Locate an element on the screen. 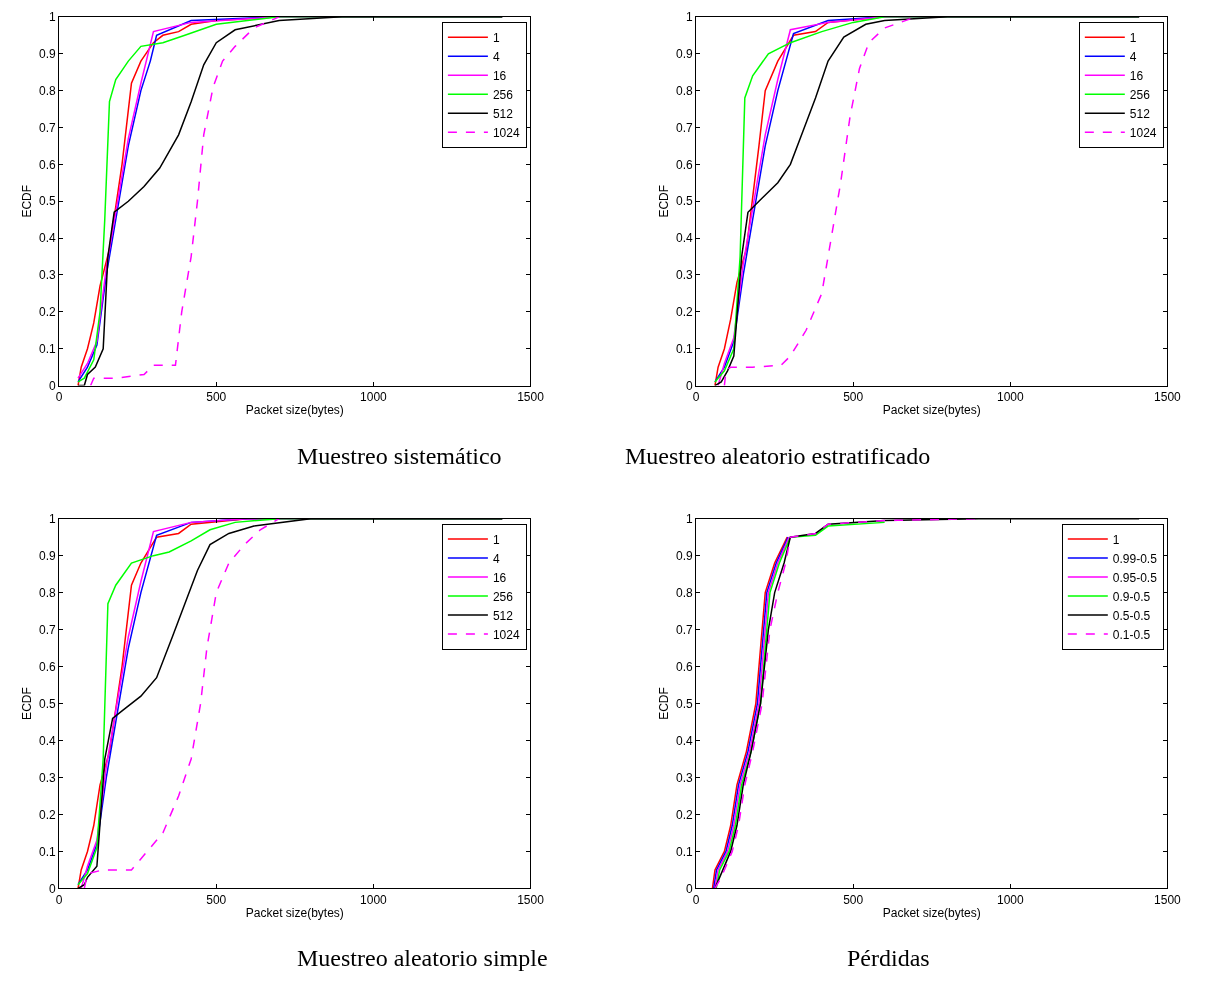 The height and width of the screenshot is (992, 1209). legend-label: 0.99-0.5 is located at coordinates (1135, 558).